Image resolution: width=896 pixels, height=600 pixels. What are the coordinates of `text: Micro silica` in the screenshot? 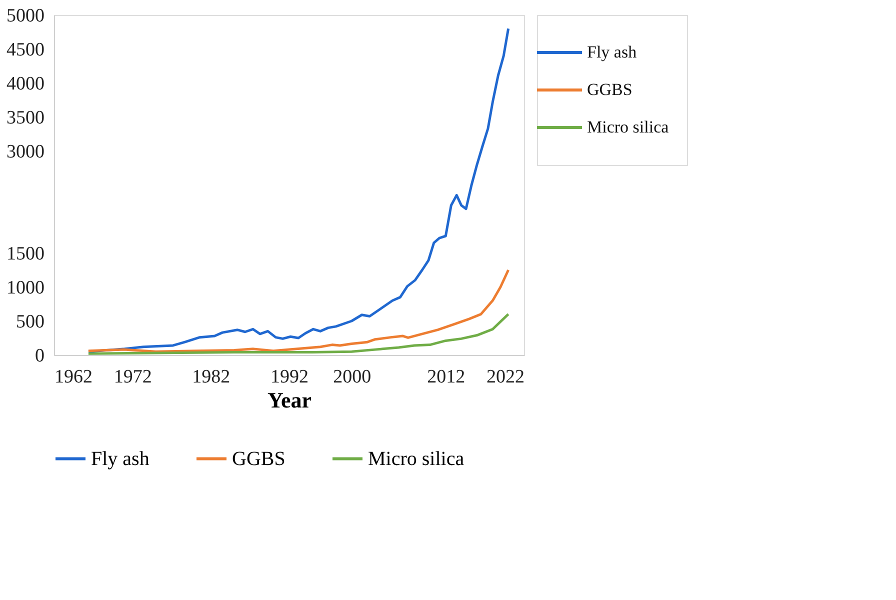 It's located at (628, 127).